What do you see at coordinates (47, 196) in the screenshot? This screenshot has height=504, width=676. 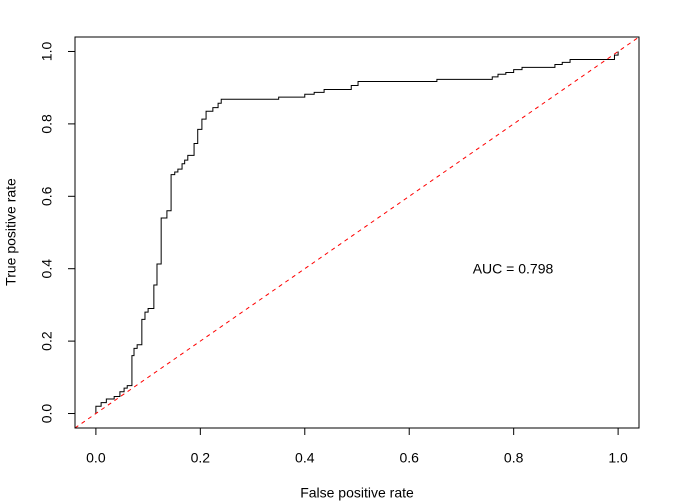 I see `y-tick-label: 0.6` at bounding box center [47, 196].